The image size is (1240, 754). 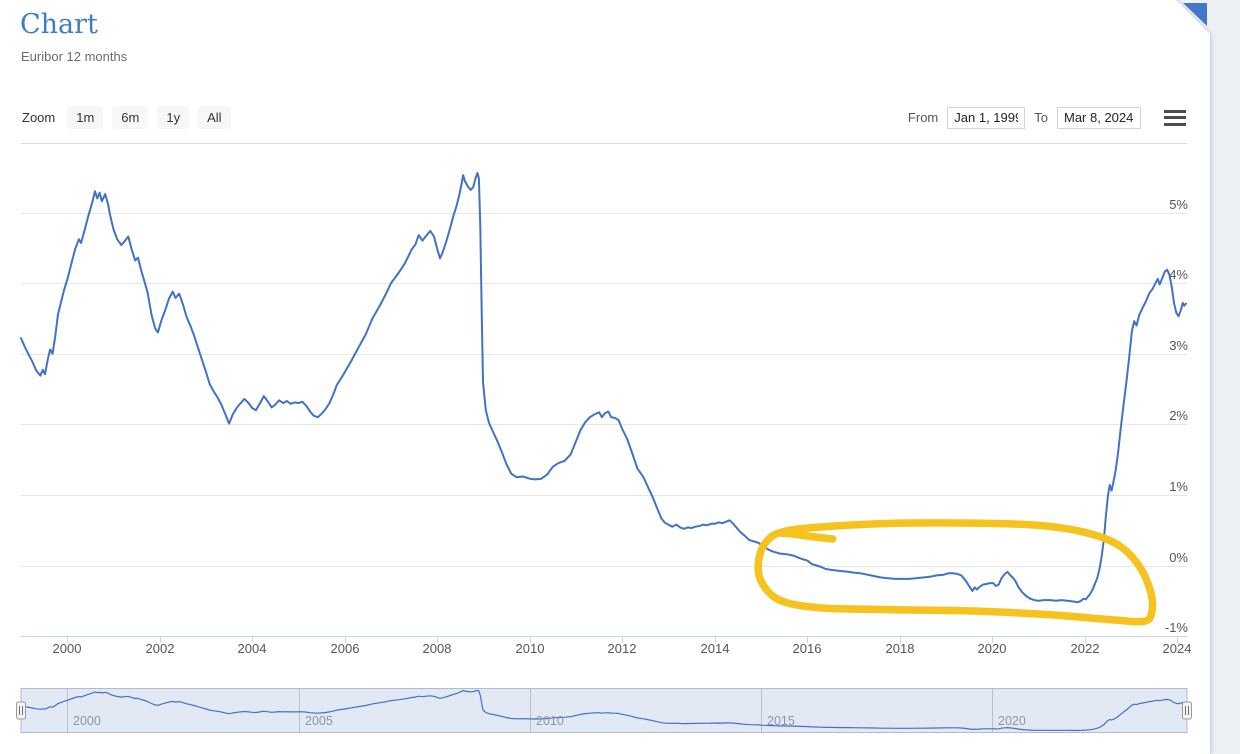 I want to click on navigator-mask, so click(x=604, y=710).